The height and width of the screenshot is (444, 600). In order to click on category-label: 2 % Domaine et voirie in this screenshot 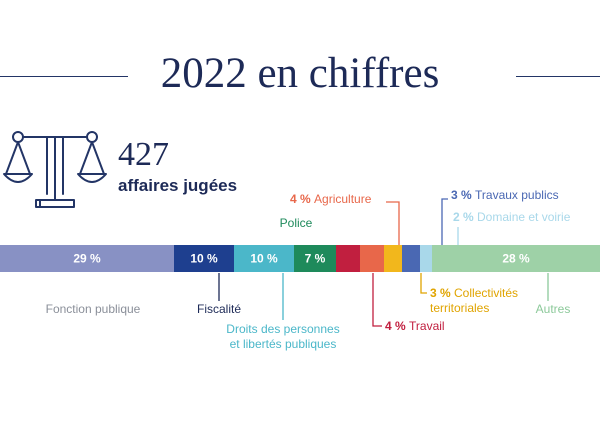, I will do `click(512, 217)`.